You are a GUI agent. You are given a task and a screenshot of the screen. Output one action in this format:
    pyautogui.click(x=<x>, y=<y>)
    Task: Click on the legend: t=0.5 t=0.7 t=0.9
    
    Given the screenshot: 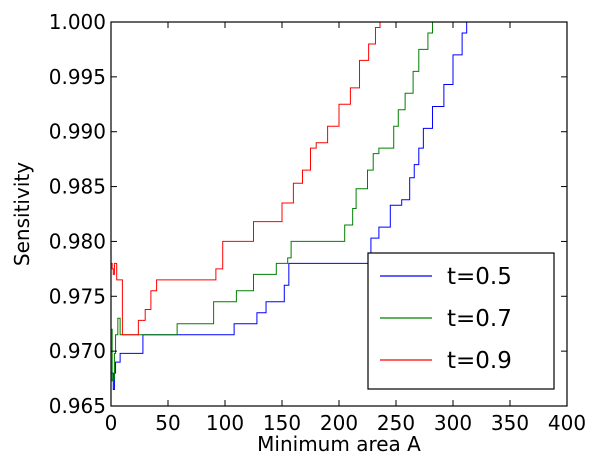 What is the action you would take?
    pyautogui.click(x=461, y=321)
    